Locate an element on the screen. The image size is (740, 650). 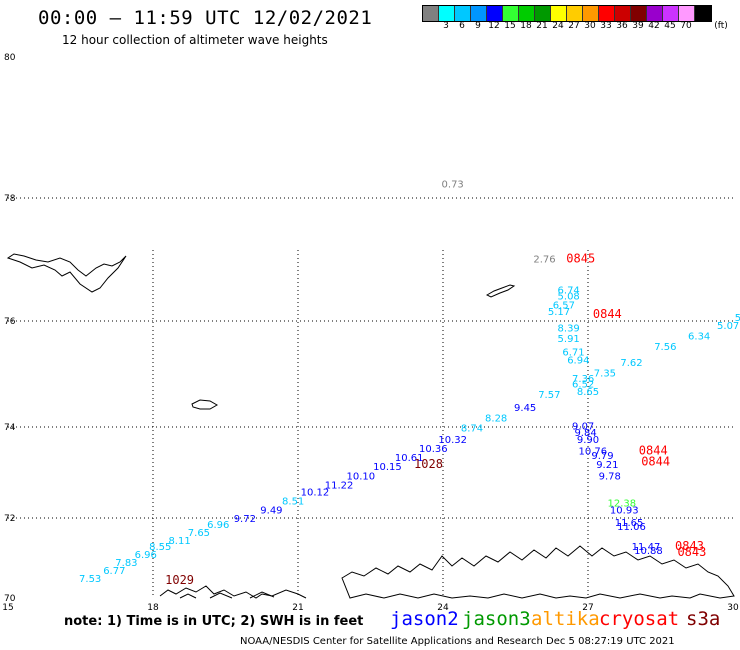
swh-value-label: 9.21 is located at coordinates (607, 465).